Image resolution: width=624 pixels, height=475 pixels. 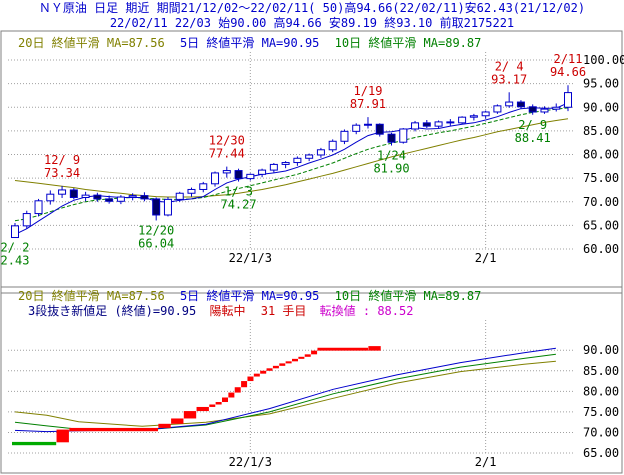 What do you see at coordinates (156, 230) in the screenshot?
I see `low-annotation-date: 12/20` at bounding box center [156, 230].